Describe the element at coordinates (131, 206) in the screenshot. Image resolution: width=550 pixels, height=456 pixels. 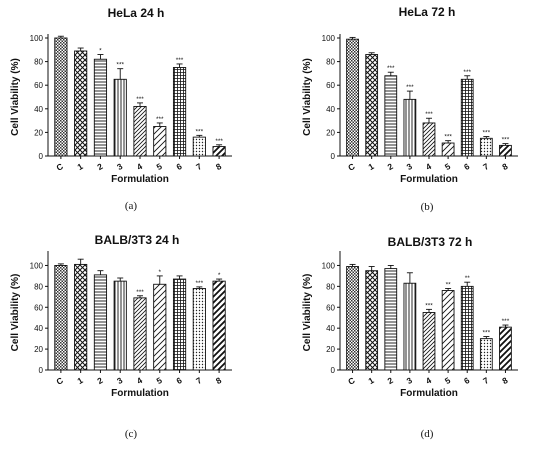
I see `panel-caption: (a)` at that location.